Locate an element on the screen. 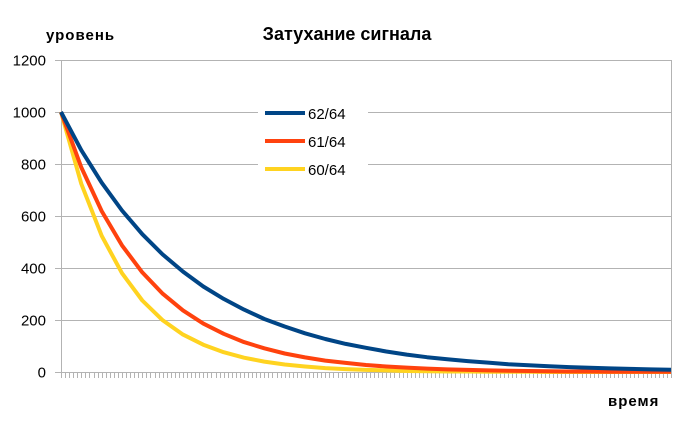 The height and width of the screenshot is (431, 694). y-tick-label: 1200 is located at coordinates (29, 61).